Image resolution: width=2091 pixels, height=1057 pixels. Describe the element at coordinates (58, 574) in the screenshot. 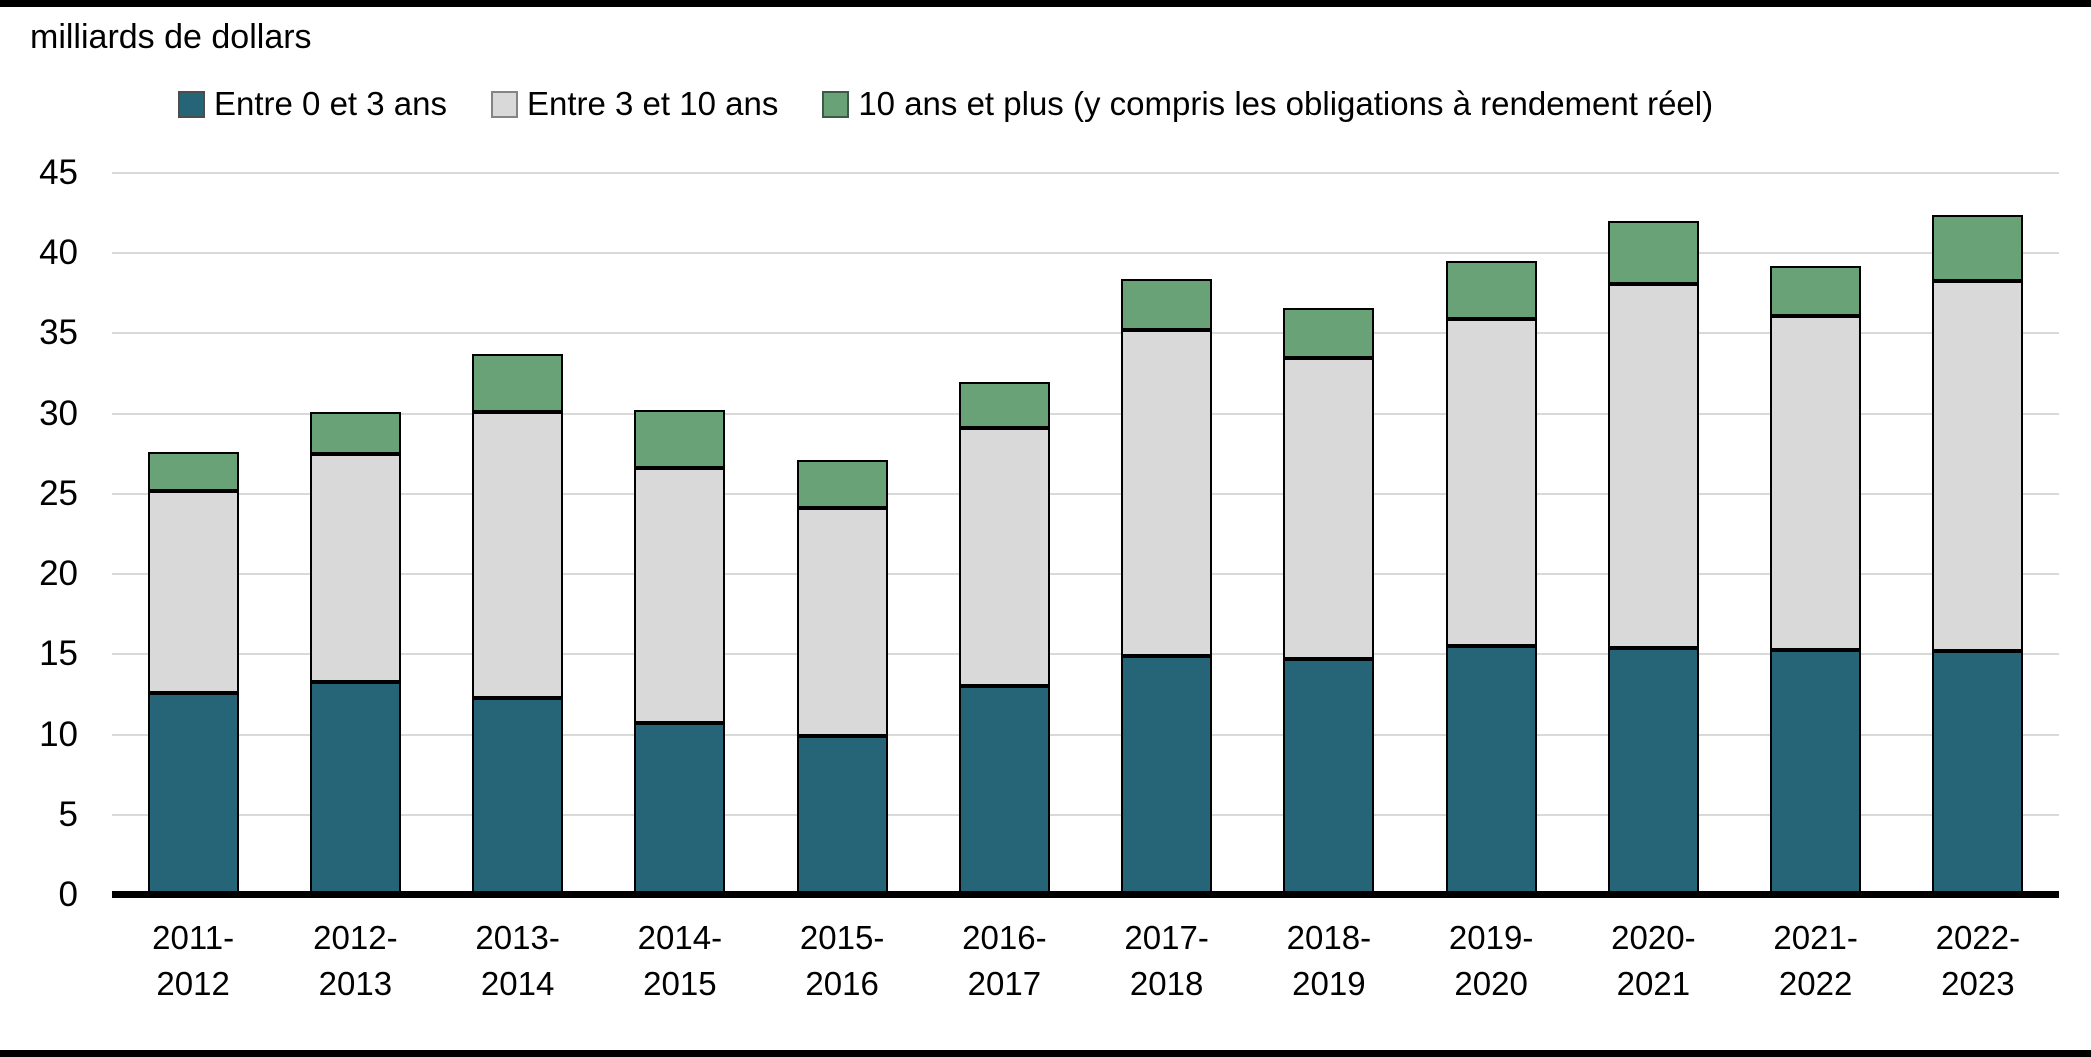

I see `y-tick-label: 20` at that location.